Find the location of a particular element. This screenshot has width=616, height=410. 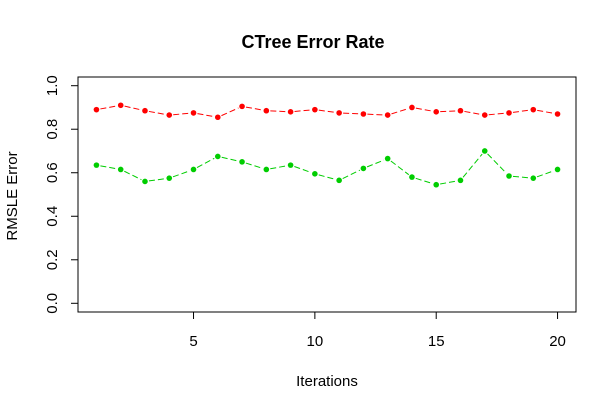

y-axis-label: RMSLE Error is located at coordinates (12, 195).